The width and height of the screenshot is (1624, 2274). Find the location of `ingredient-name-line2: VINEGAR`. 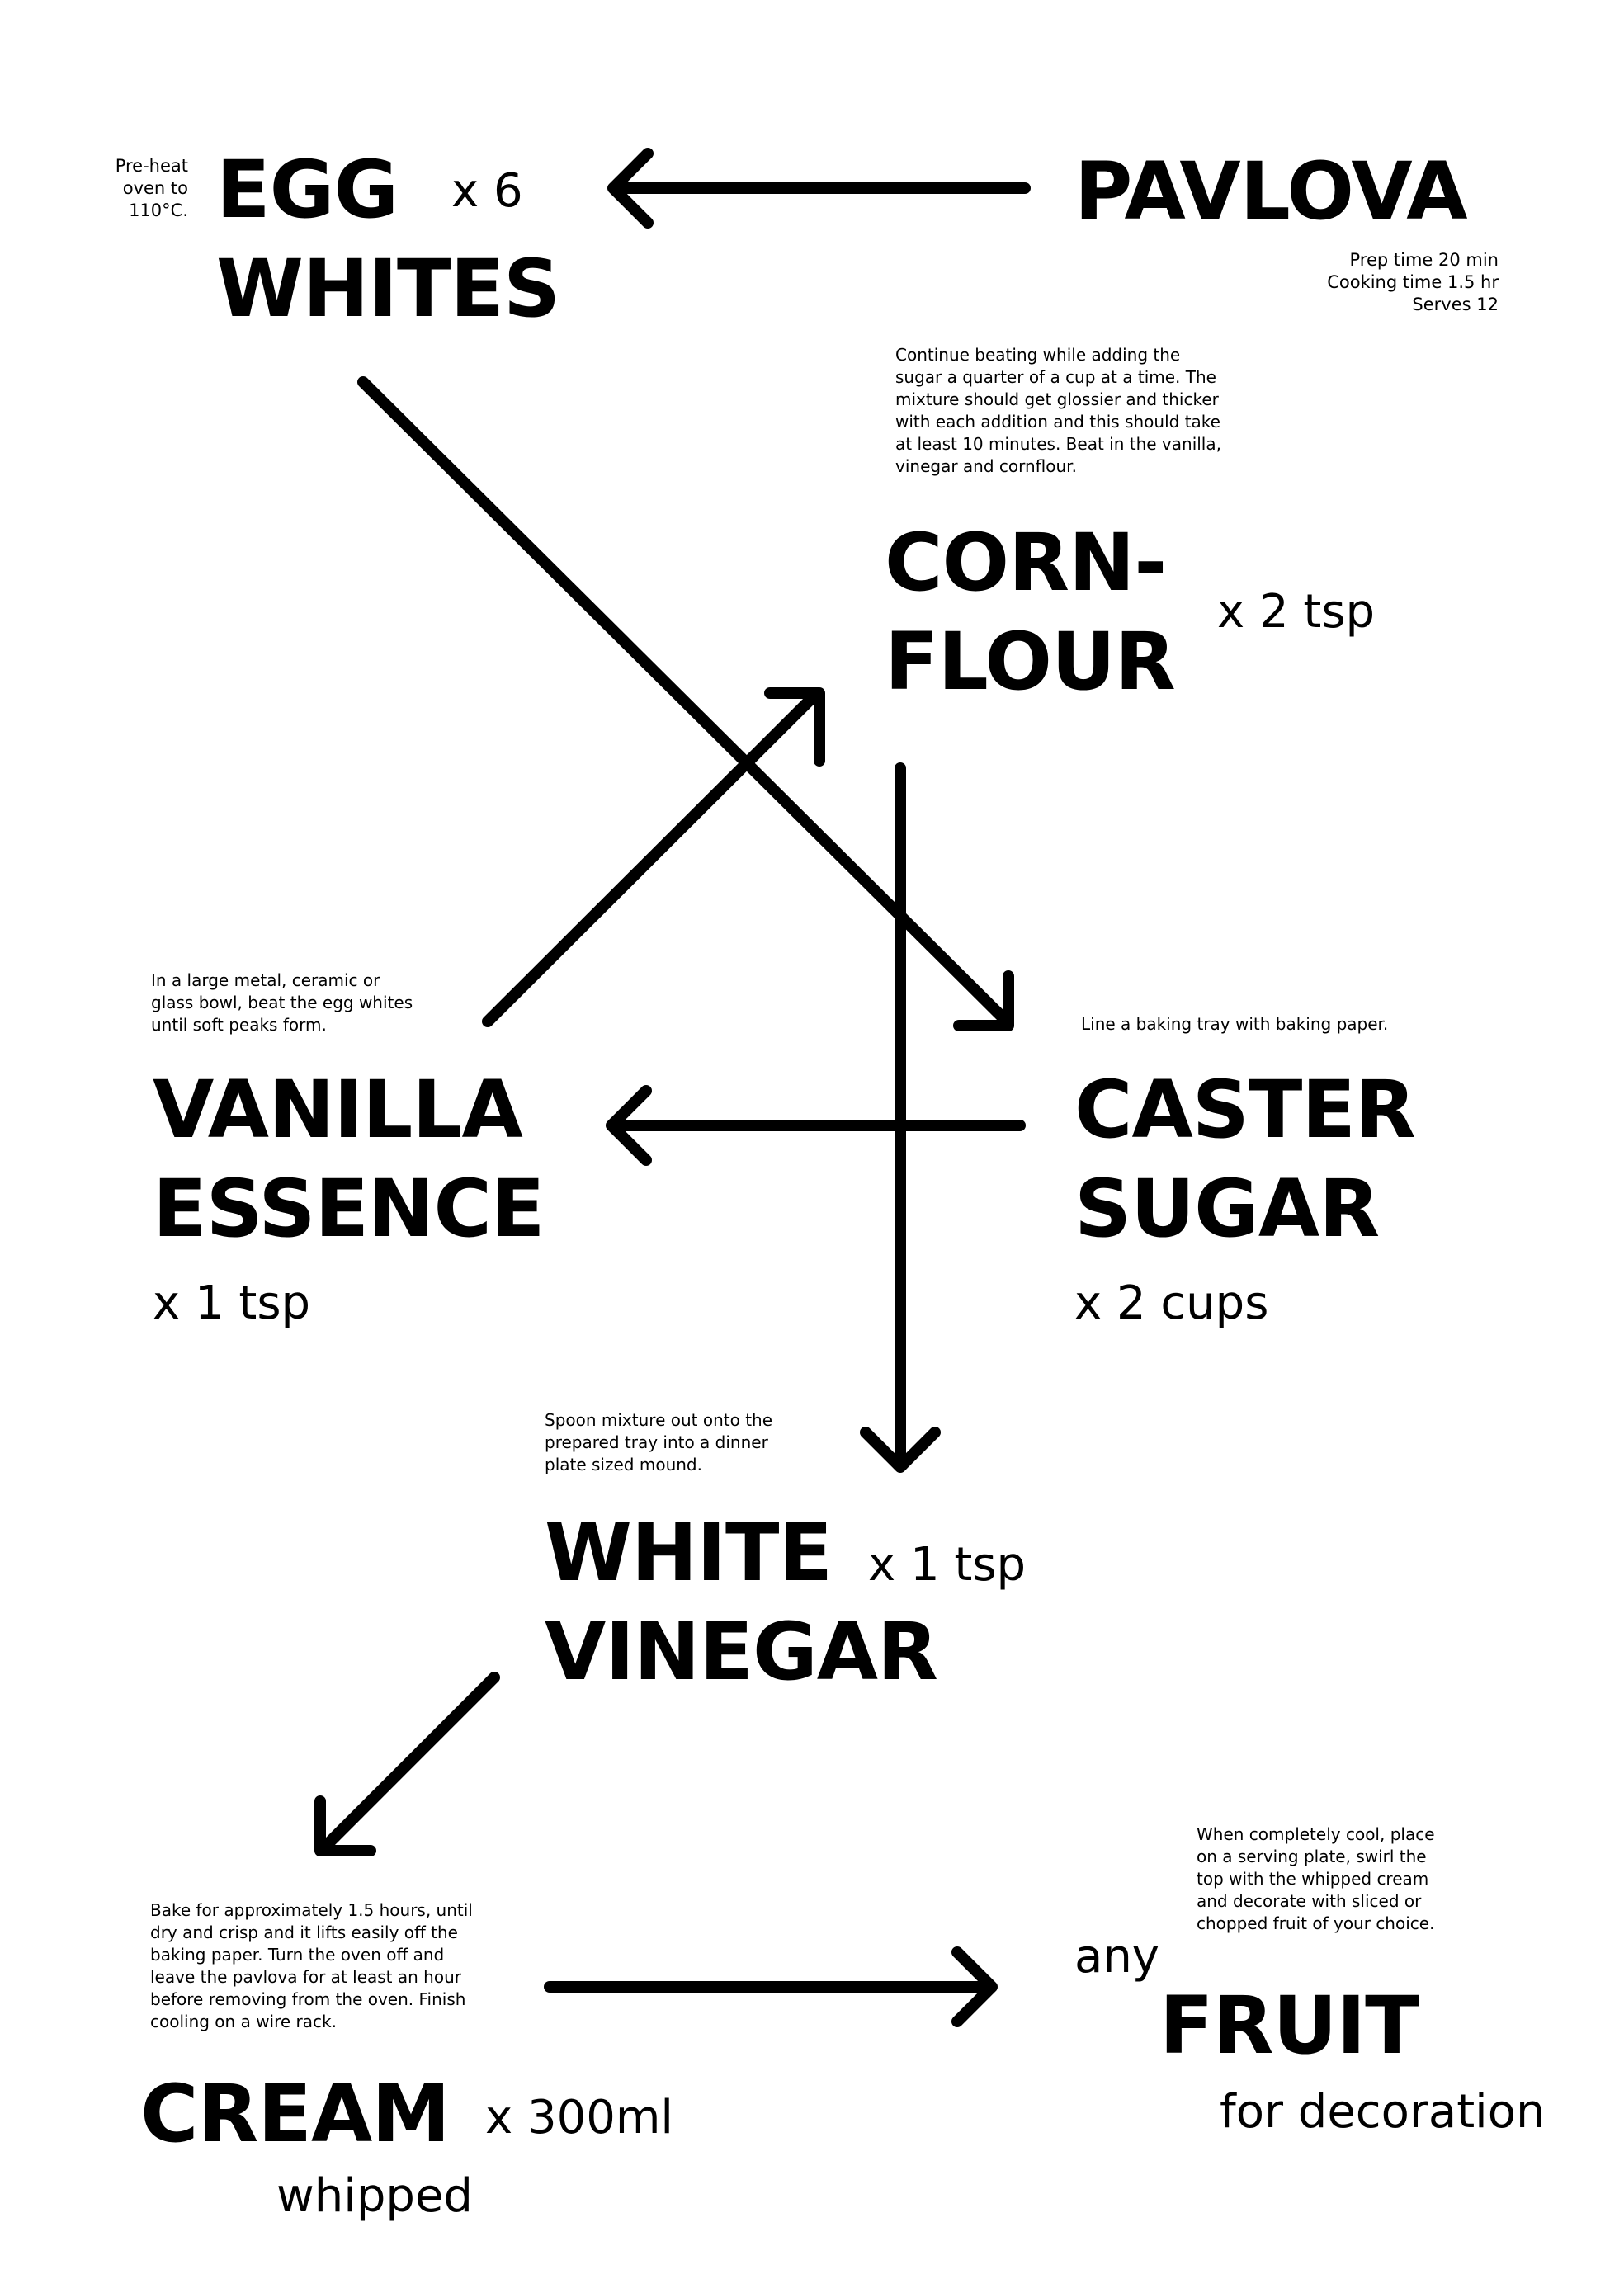

ingredient-name-line2: VINEGAR is located at coordinates (741, 1652).